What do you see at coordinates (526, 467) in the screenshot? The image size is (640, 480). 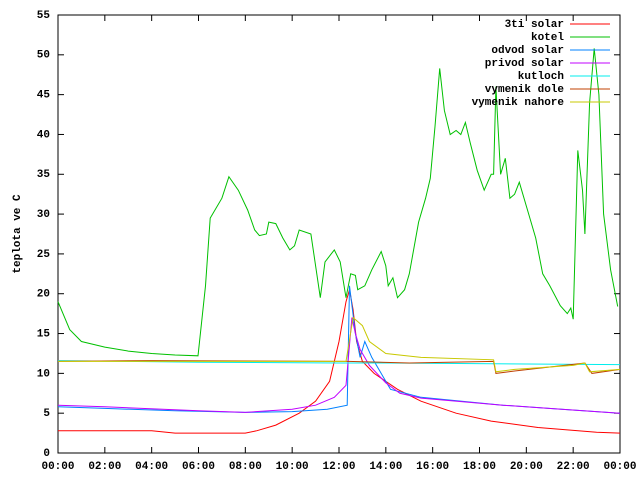 I see `x-tick-label: 20:00` at bounding box center [526, 467].